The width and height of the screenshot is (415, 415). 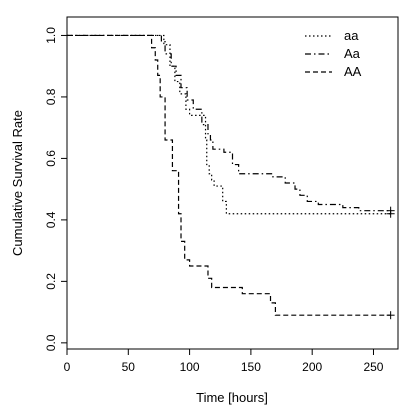 I want to click on legend-label: AA, so click(x=353, y=71).